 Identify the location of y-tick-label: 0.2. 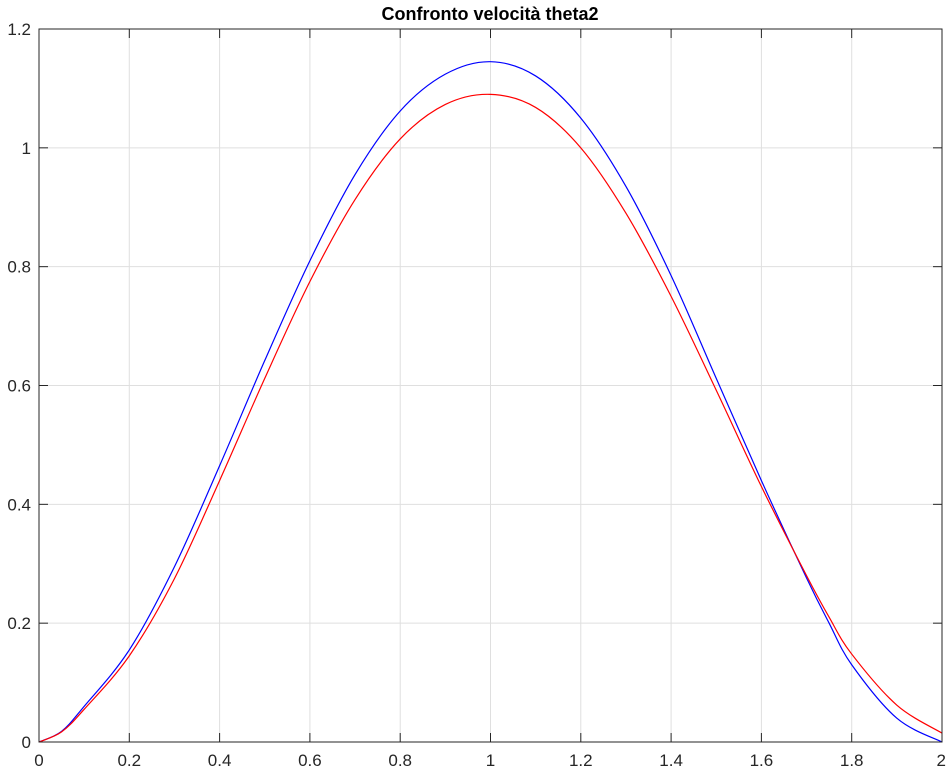
(19, 623).